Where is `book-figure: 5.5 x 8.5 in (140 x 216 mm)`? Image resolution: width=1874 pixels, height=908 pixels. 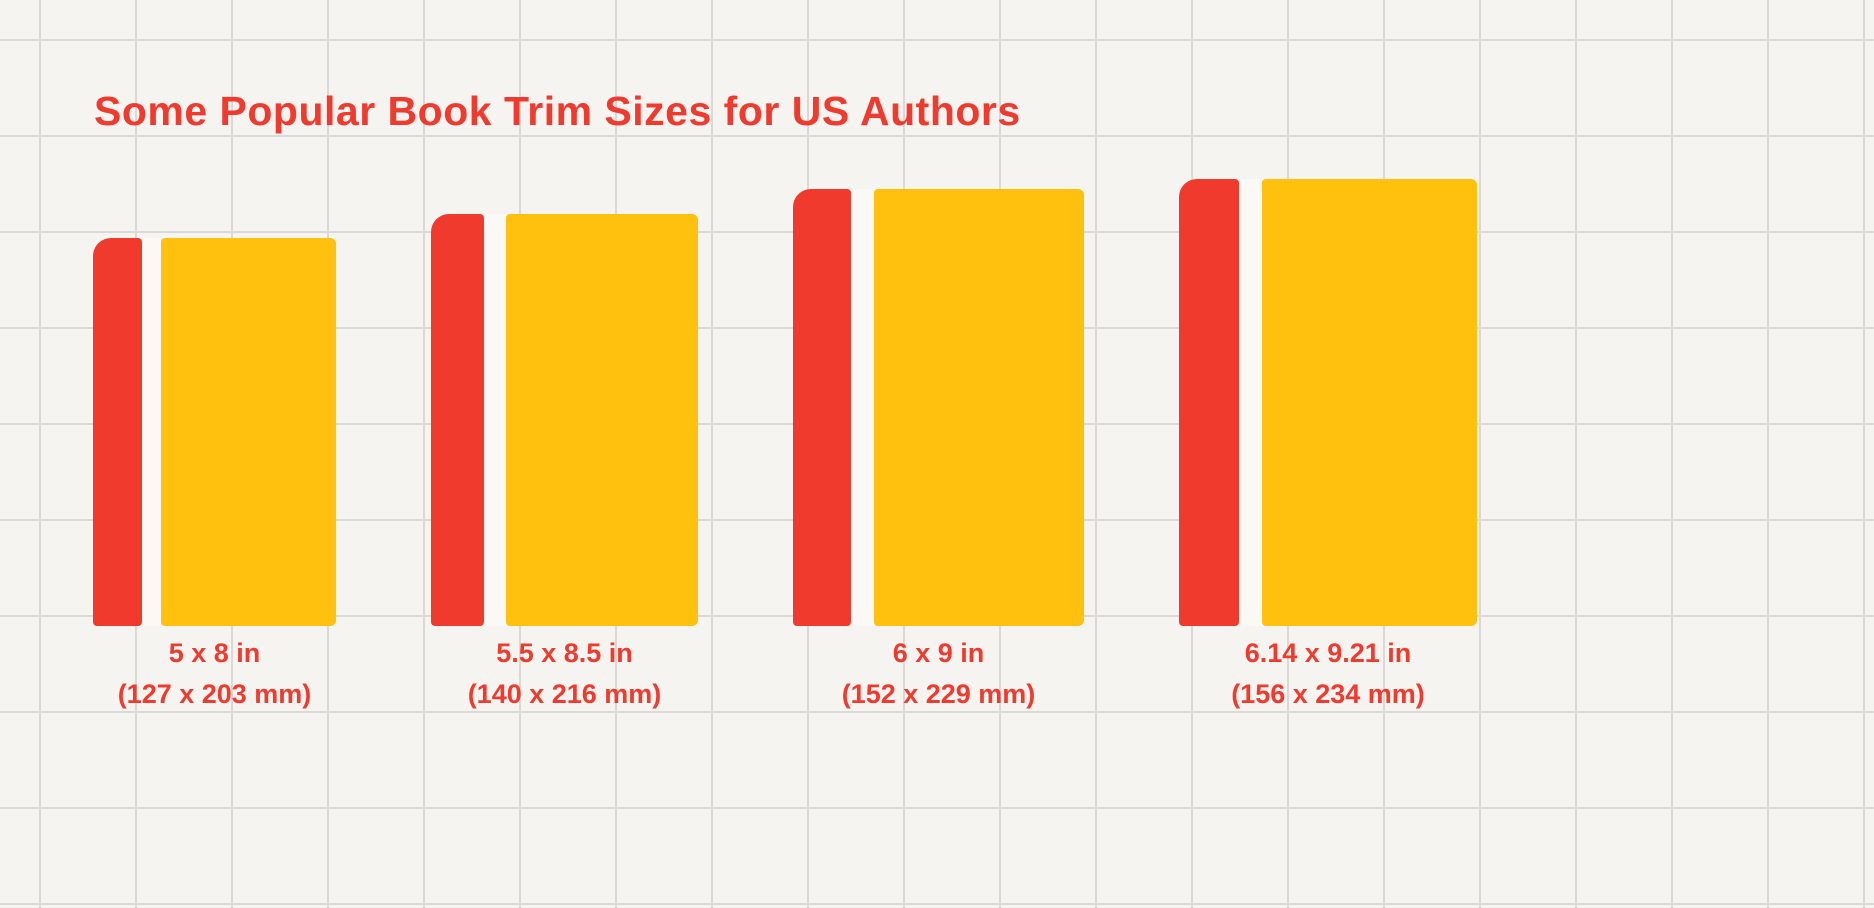 book-figure: 5.5 x 8.5 in (140 x 216 mm) is located at coordinates (564, 461).